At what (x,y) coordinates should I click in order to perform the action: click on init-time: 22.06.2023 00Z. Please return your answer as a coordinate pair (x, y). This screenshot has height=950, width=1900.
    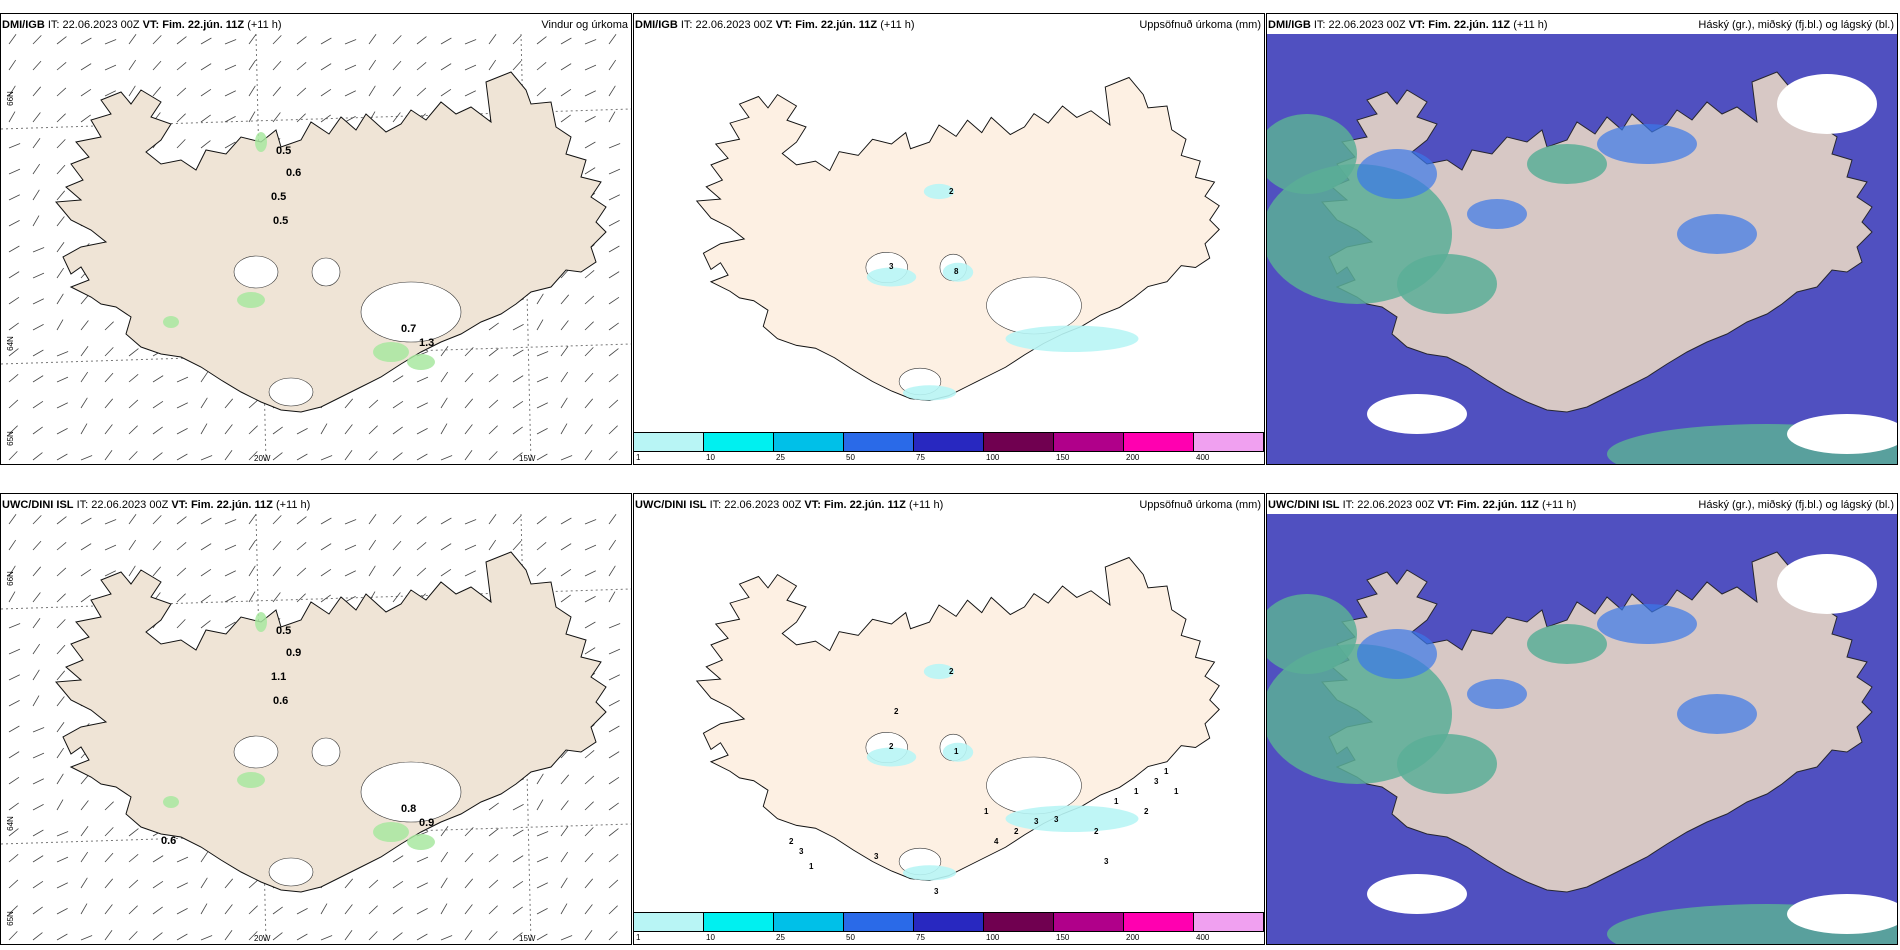
    Looking at the image, I should click on (734, 25).